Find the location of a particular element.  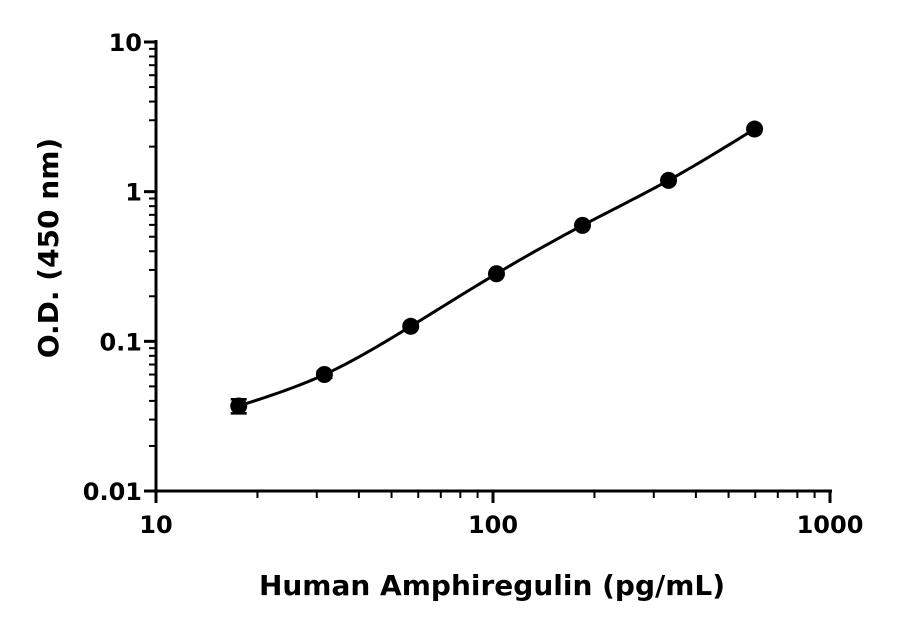

x-tick-label: 10 is located at coordinates (155, 525).